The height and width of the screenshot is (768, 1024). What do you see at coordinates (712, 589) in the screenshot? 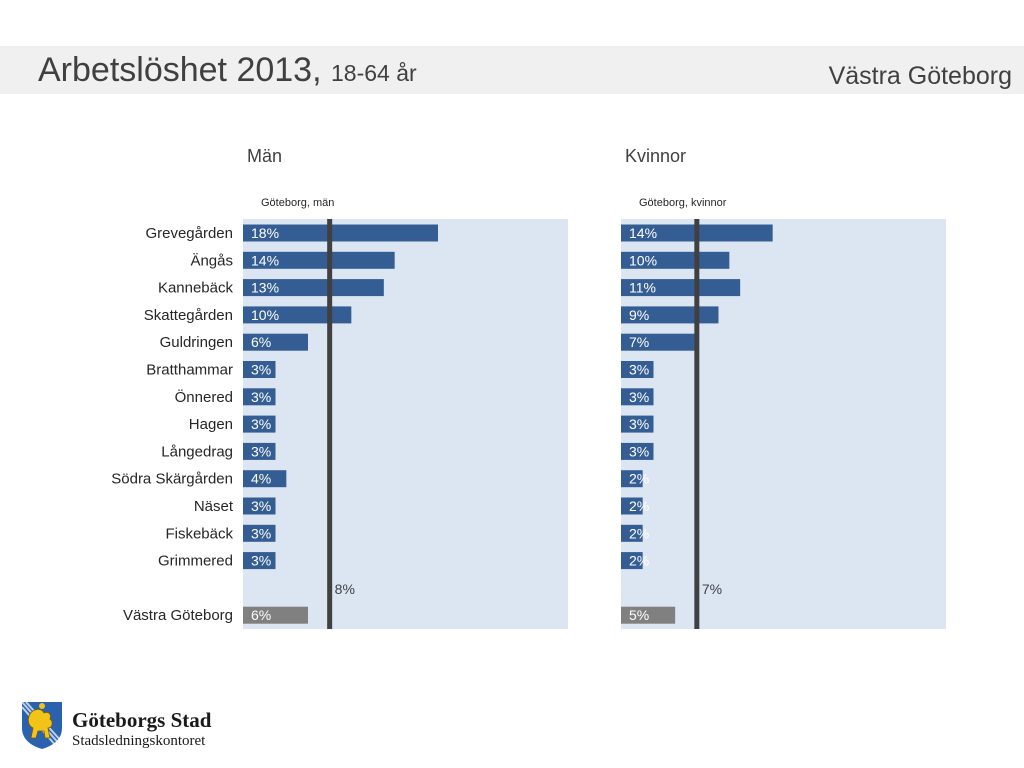
I see `reference-value-label-kvinnor: 7%` at bounding box center [712, 589].